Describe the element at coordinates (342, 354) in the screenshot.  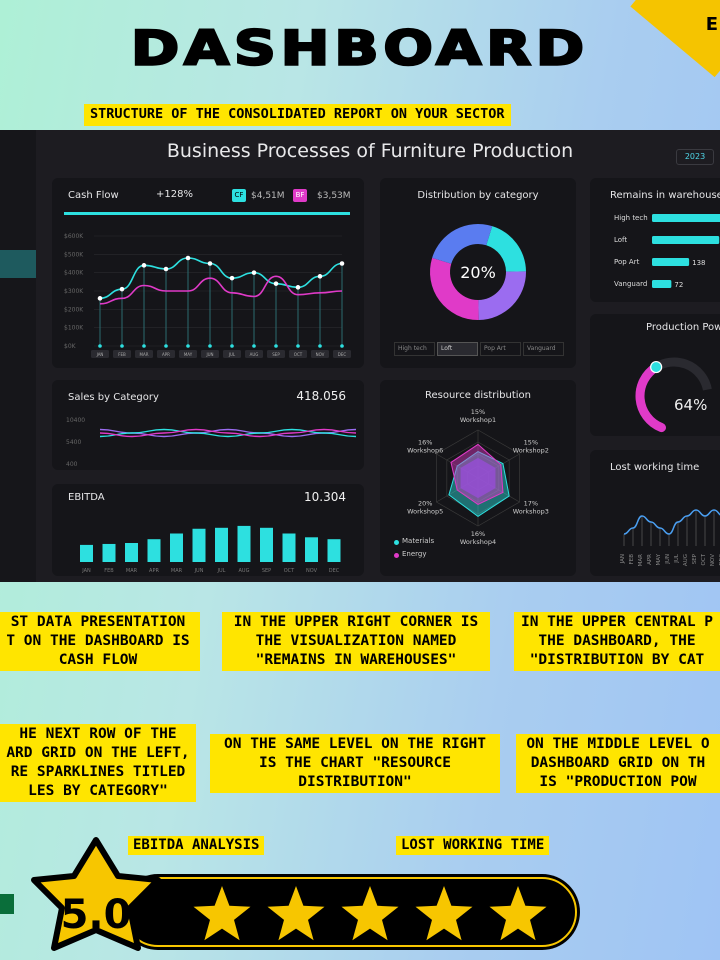
I see `x-tick-label: DEC` at that location.